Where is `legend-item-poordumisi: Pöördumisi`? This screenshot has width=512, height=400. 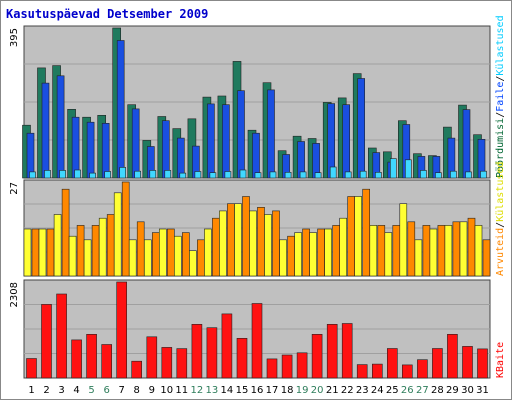
legend-item-poordumisi: Pöördumisi is located at coordinates (500, 148).